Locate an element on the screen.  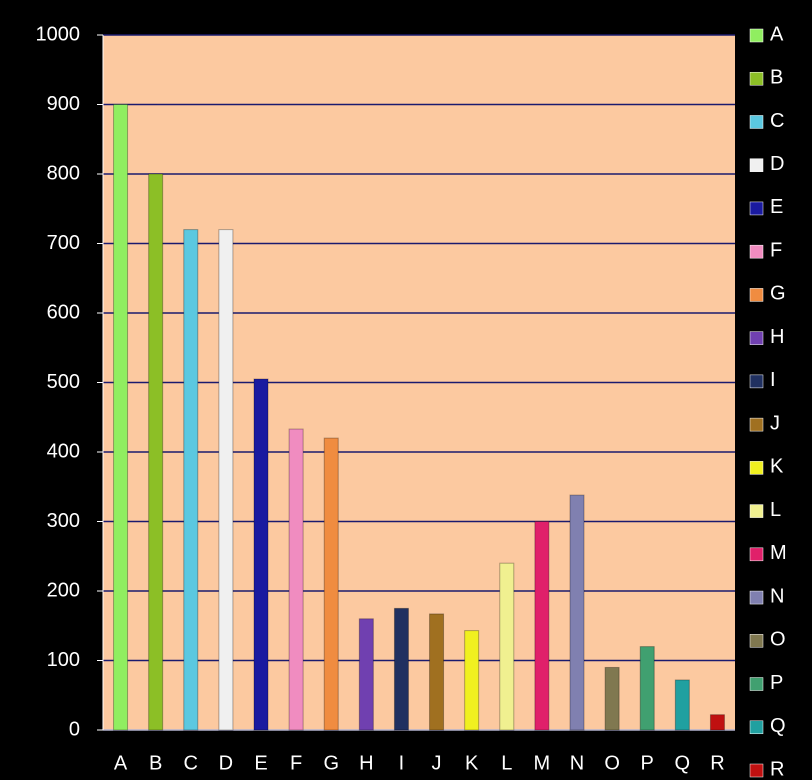
legend-label: D is located at coordinates (777, 164).